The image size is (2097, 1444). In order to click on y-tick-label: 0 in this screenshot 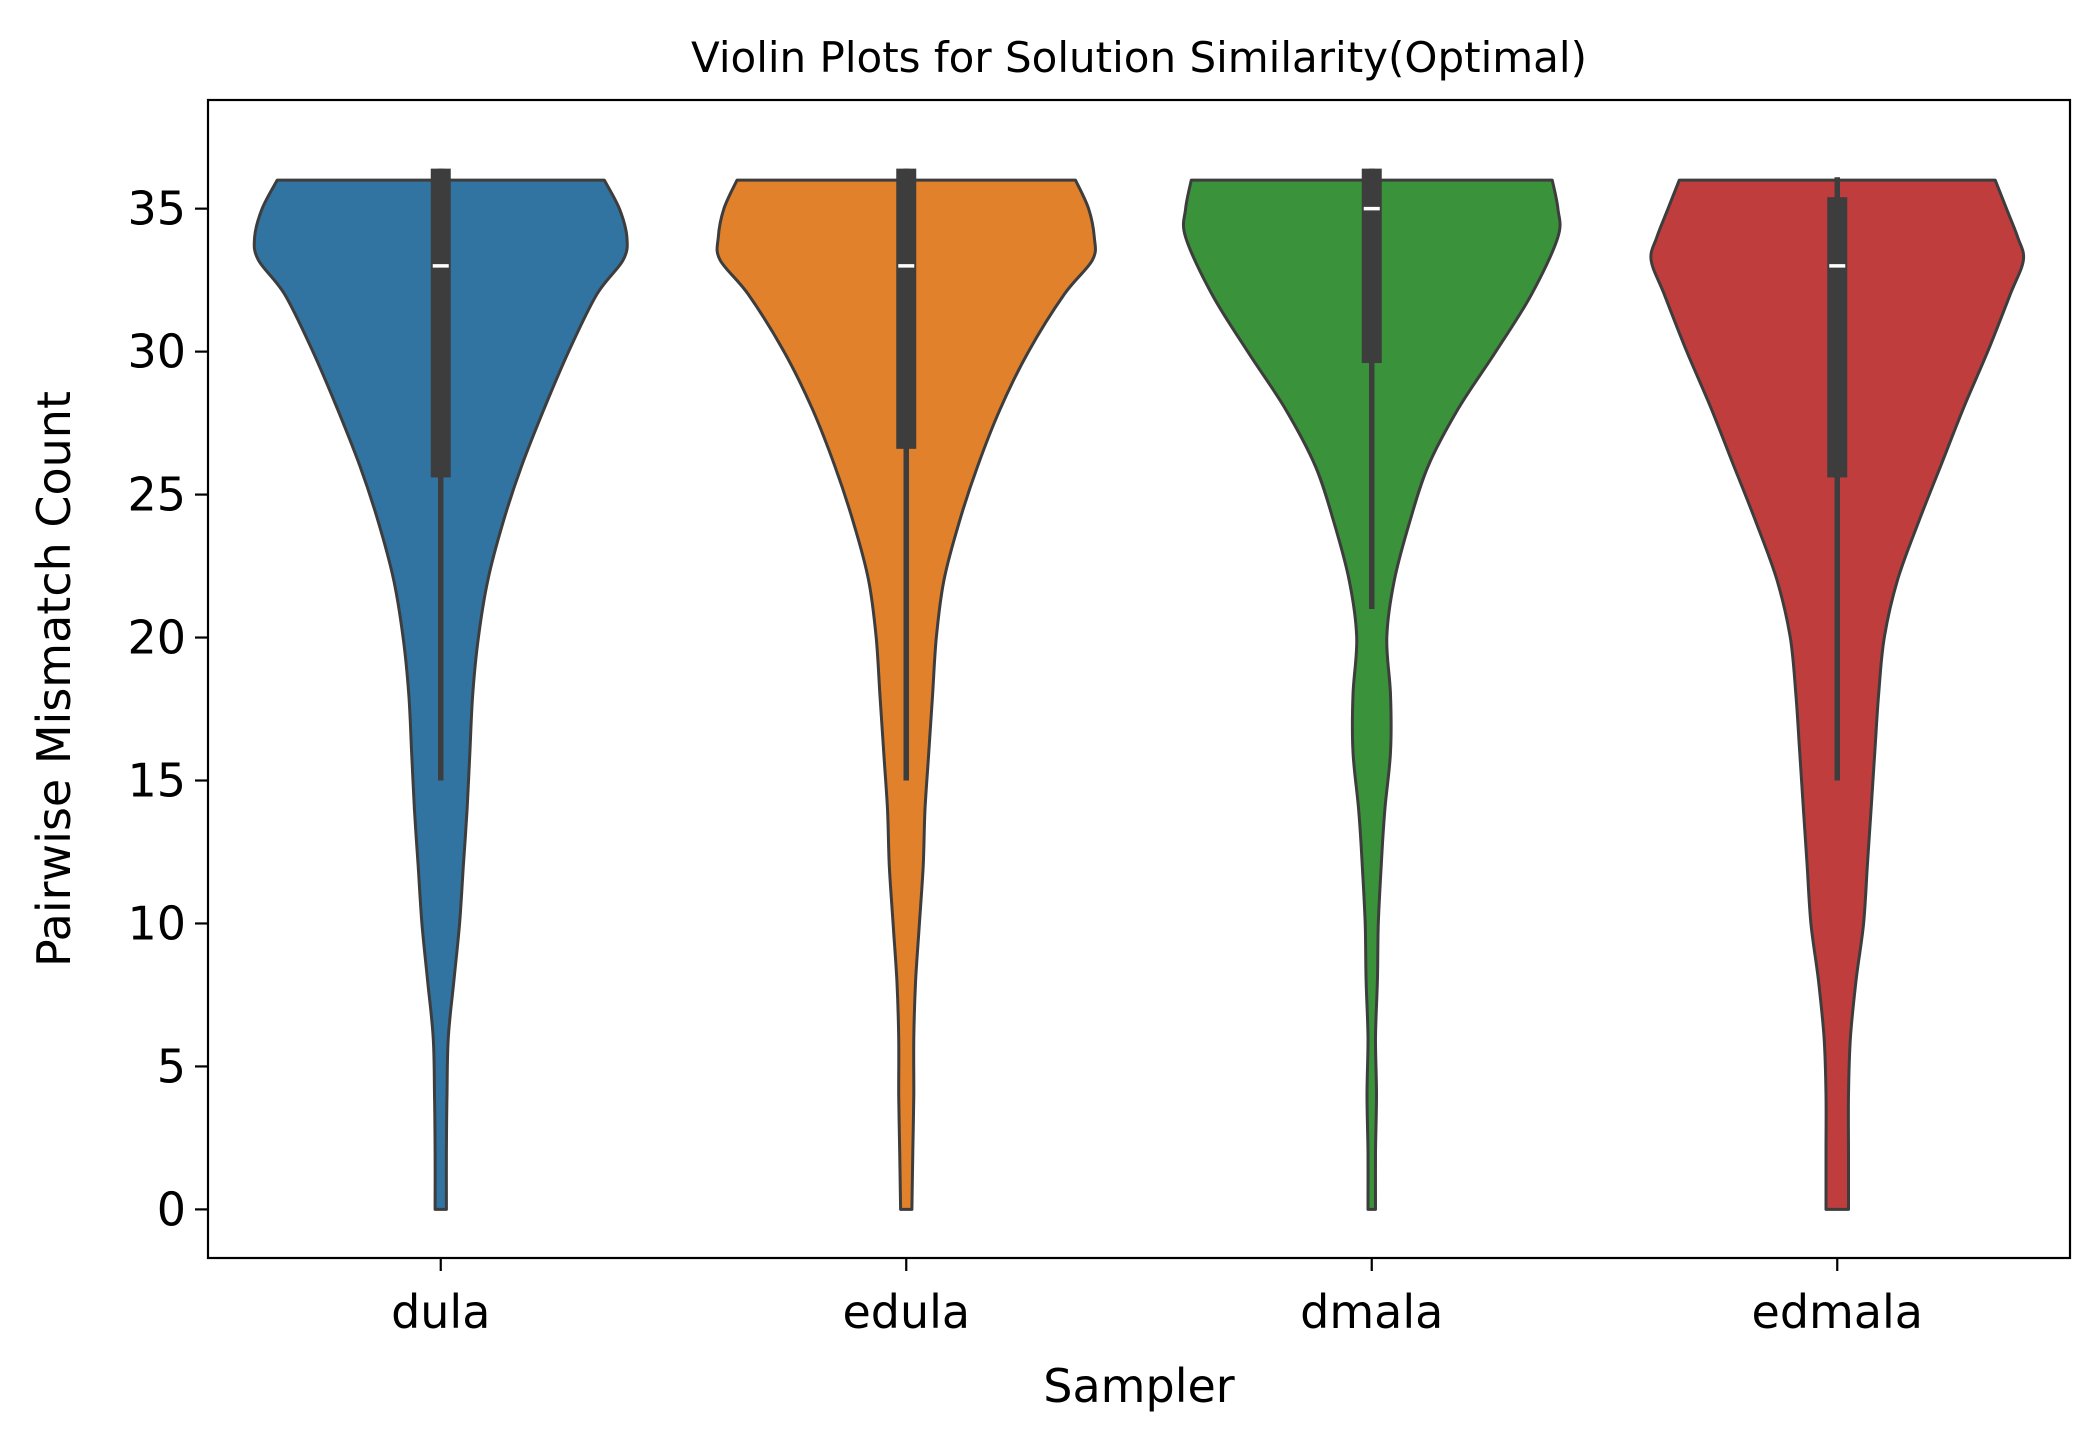, I will do `click(171, 1209)`.